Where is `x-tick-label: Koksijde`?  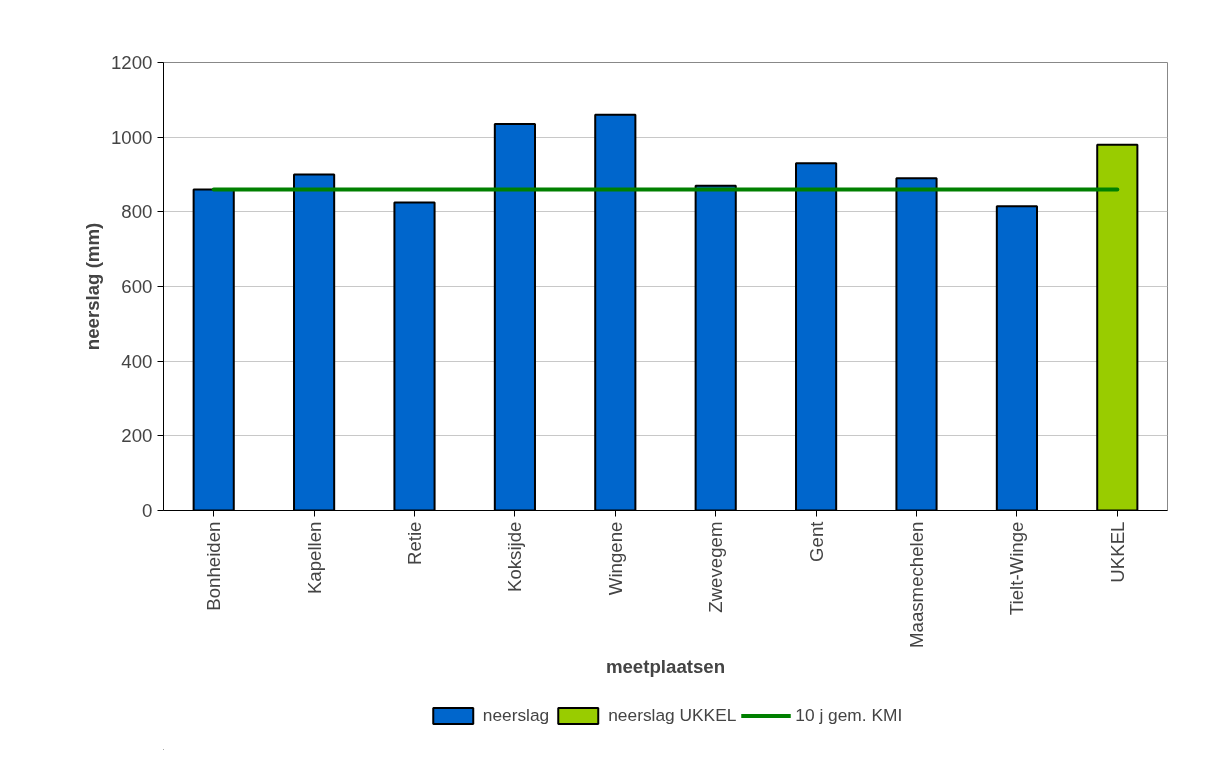
x-tick-label: Koksijde is located at coordinates (515, 557).